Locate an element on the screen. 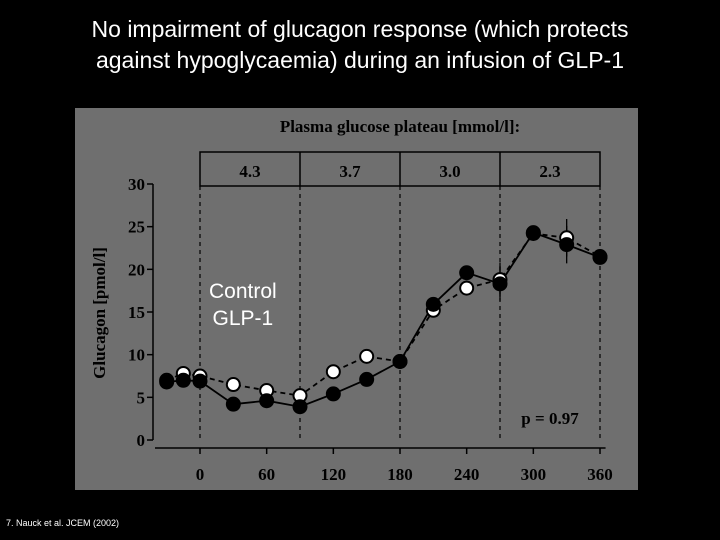  x-tick-label: 300 is located at coordinates (534, 474).